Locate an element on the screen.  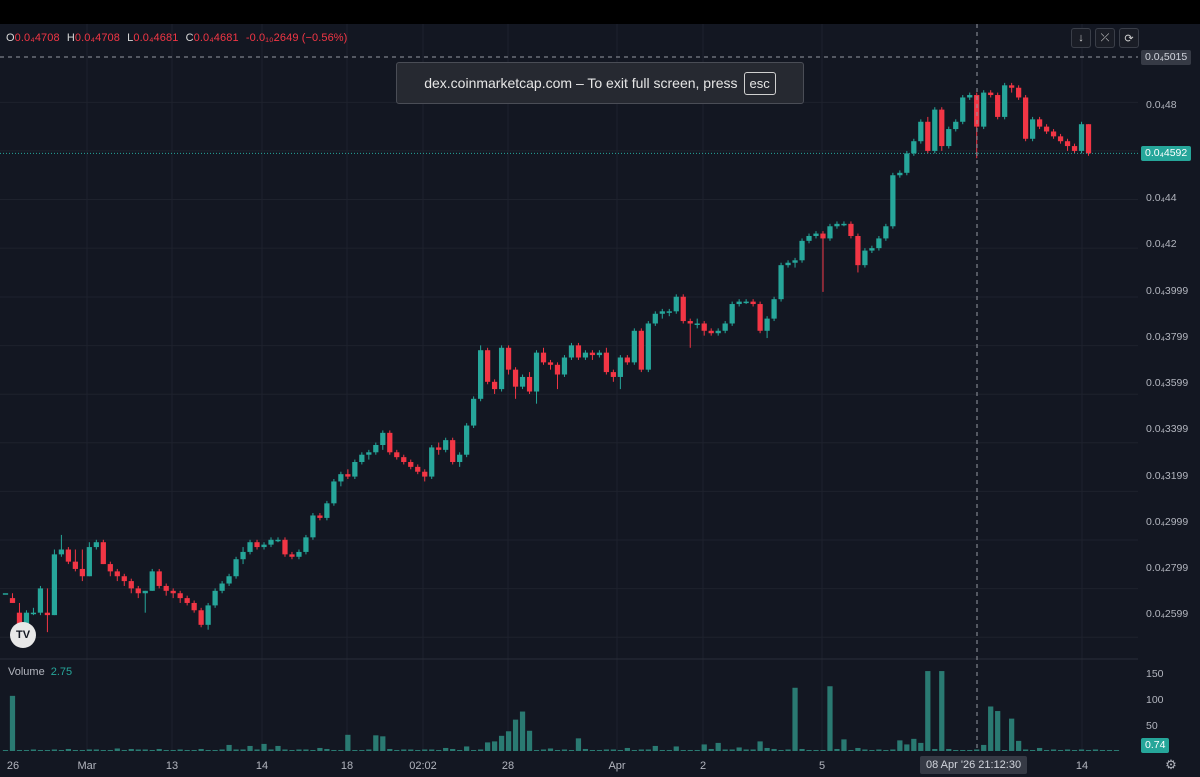
settings-gear-icon: ⚙ is located at coordinates (1171, 764).